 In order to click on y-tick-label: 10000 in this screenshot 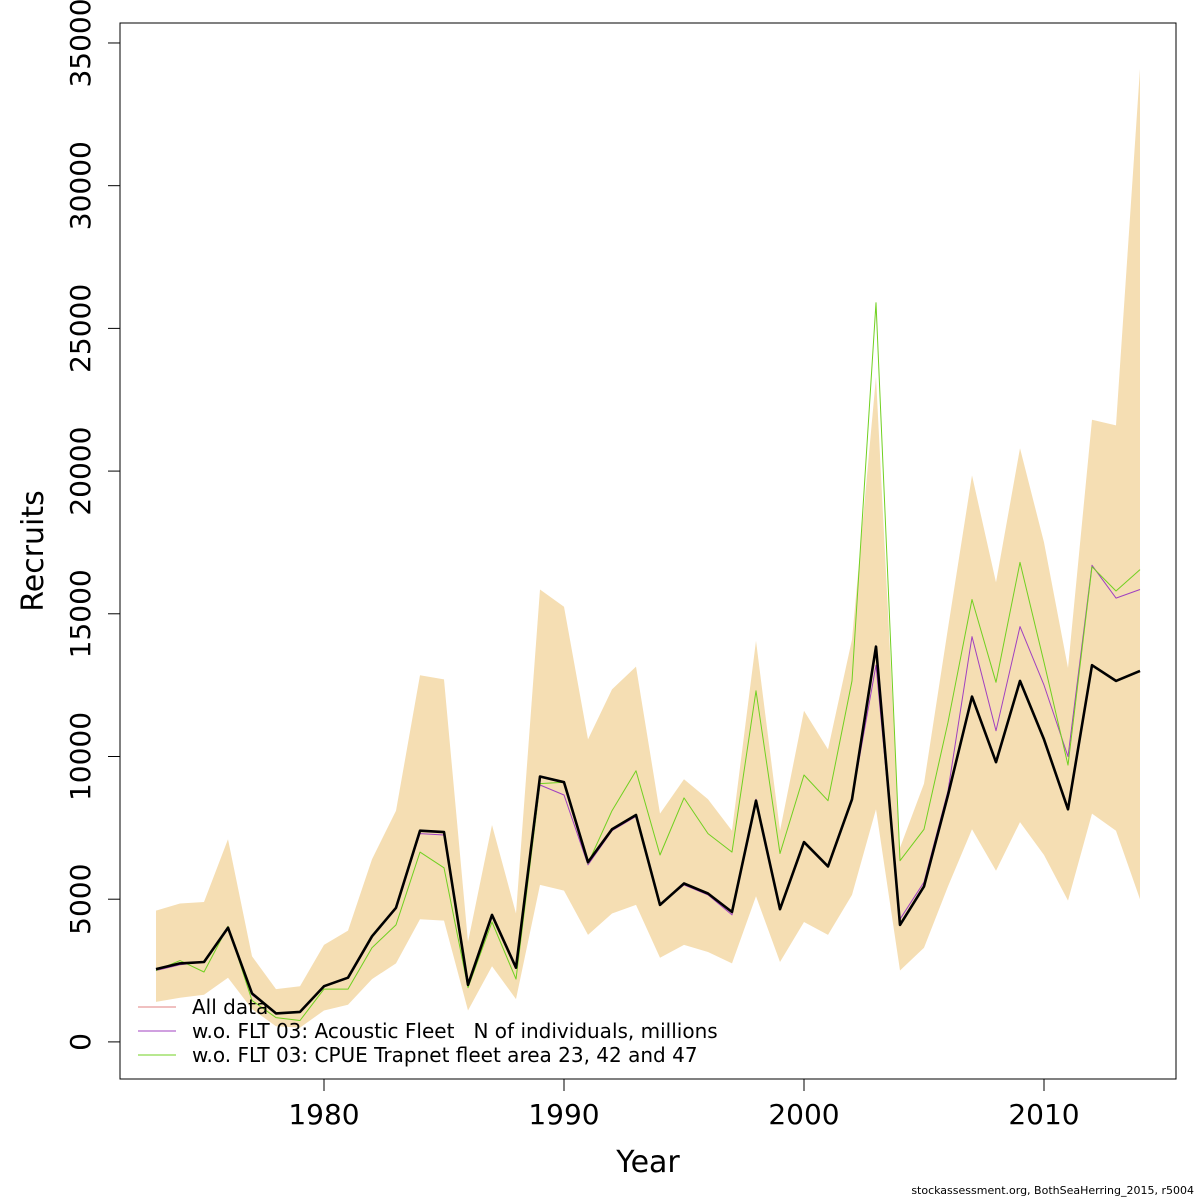, I will do `click(80, 756)`.